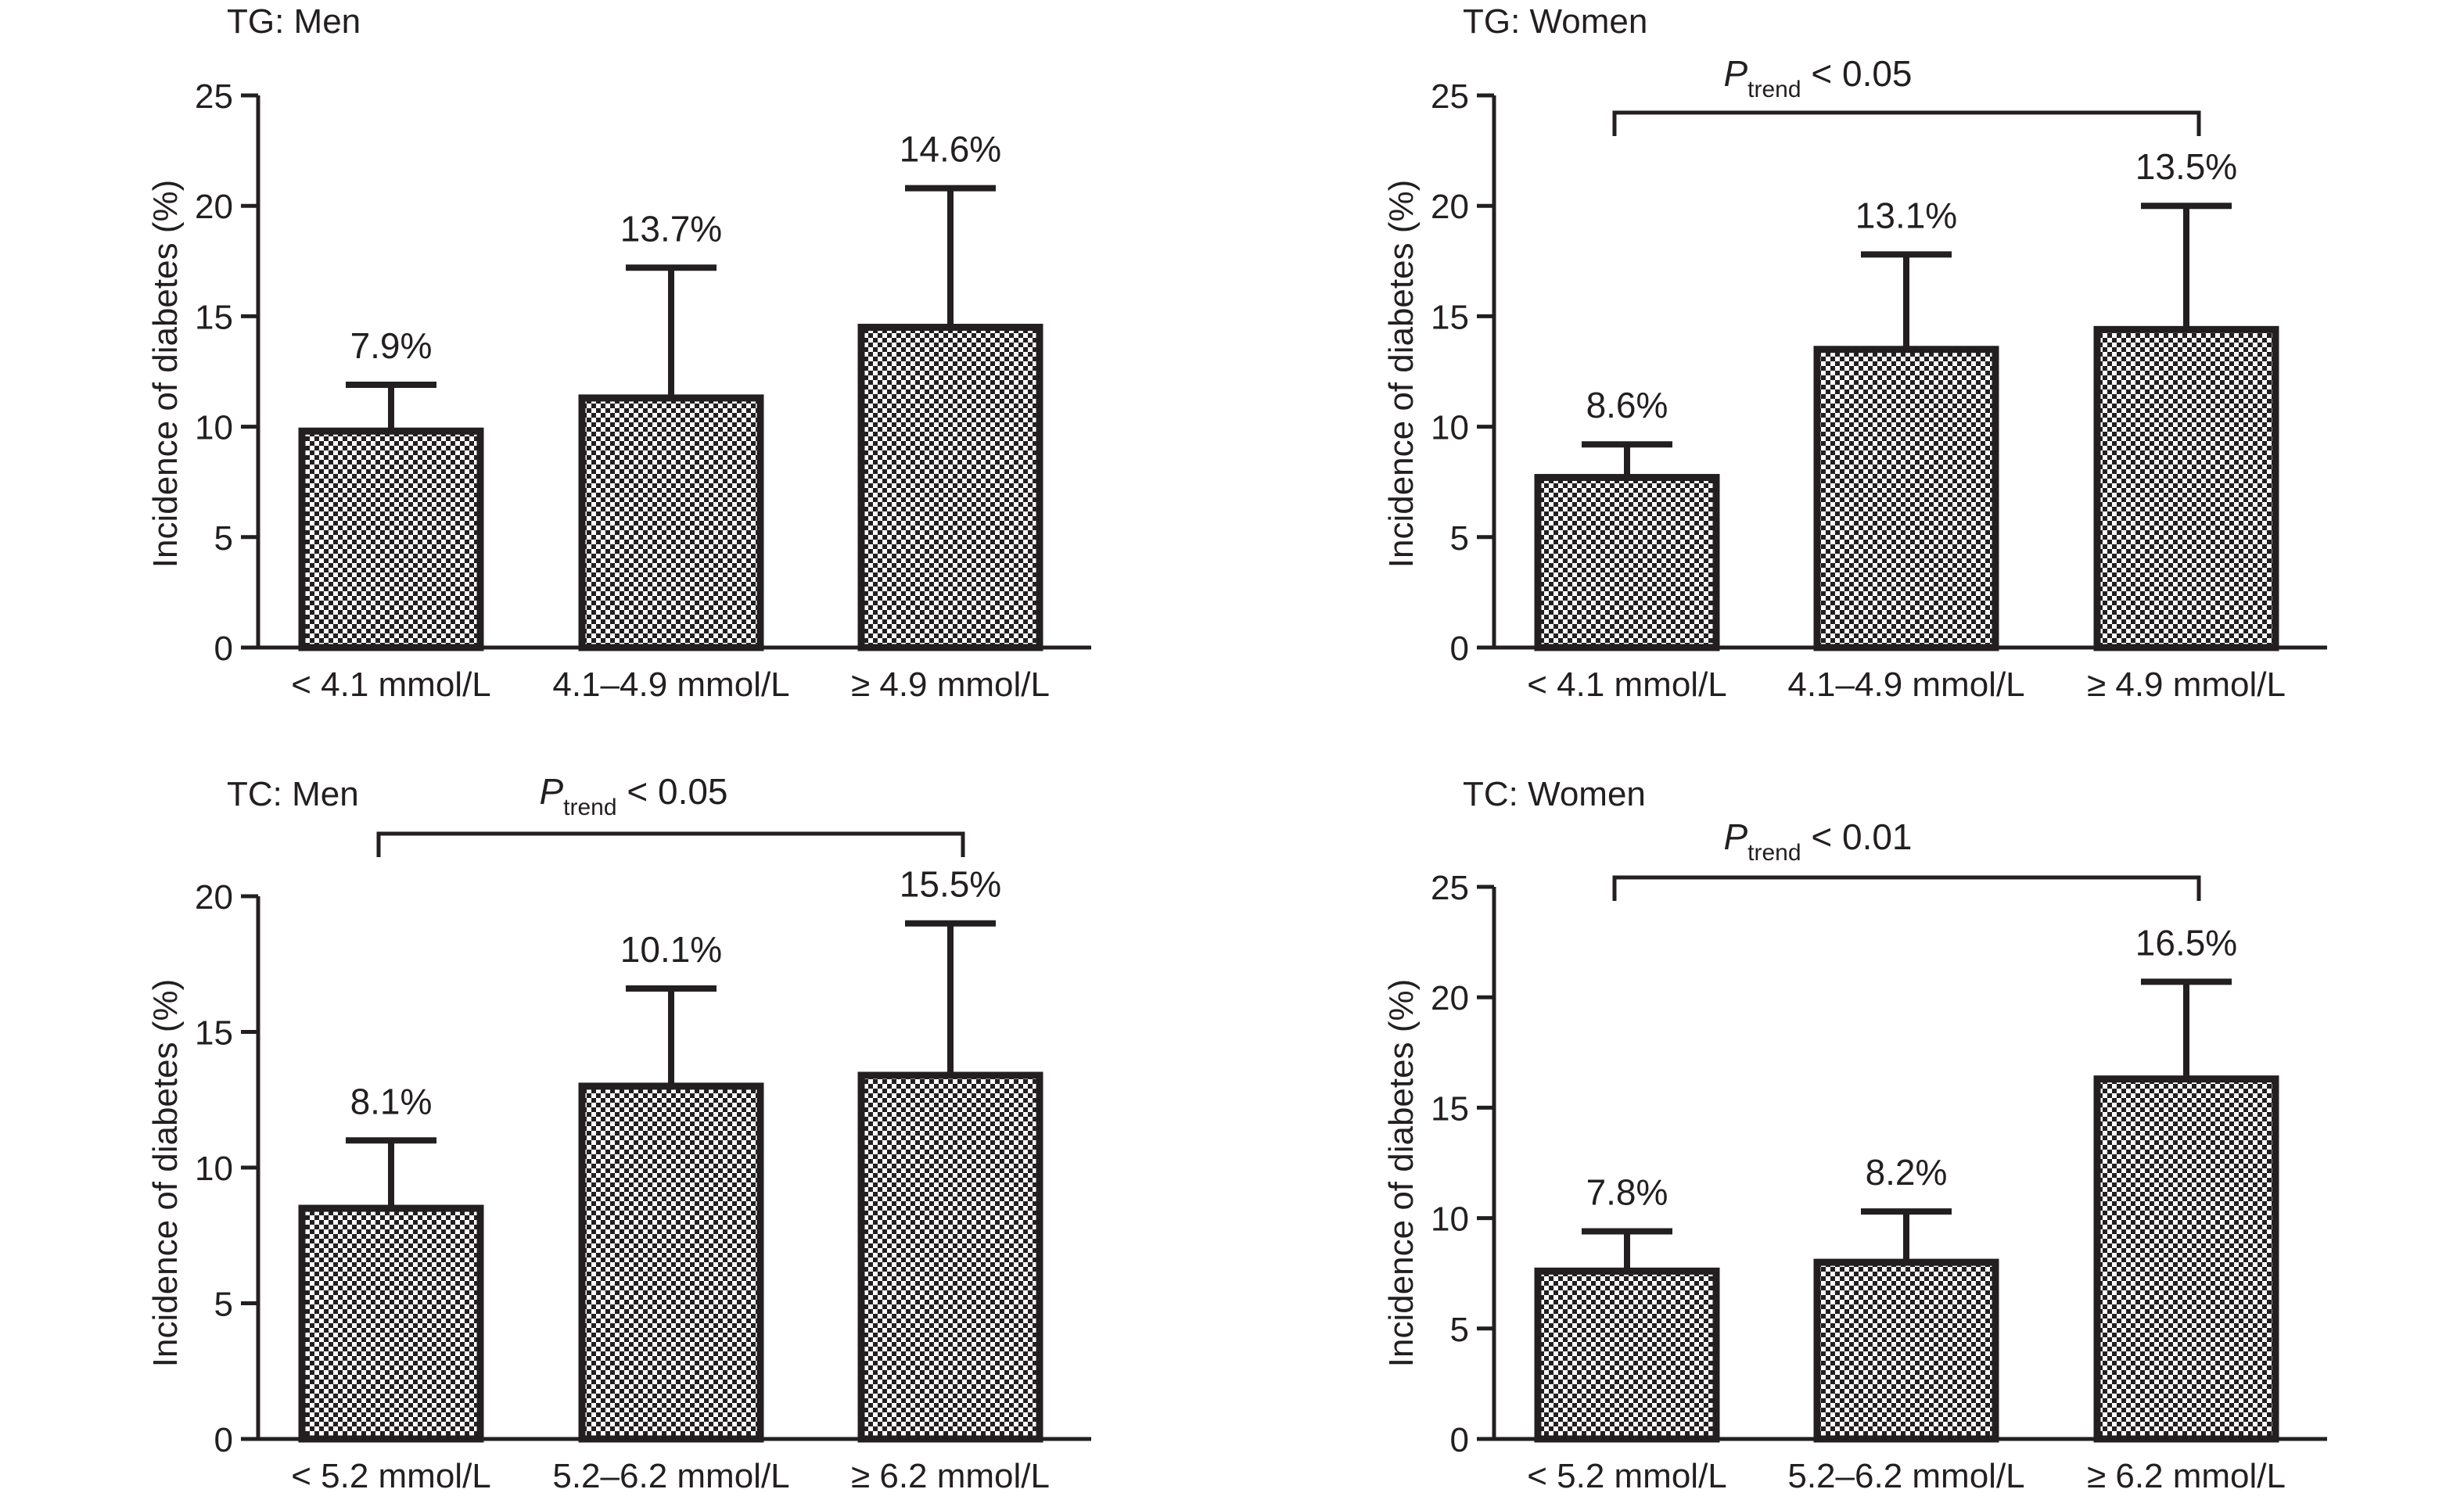  What do you see at coordinates (671, 949) in the screenshot?
I see `data-label: 10.1%` at bounding box center [671, 949].